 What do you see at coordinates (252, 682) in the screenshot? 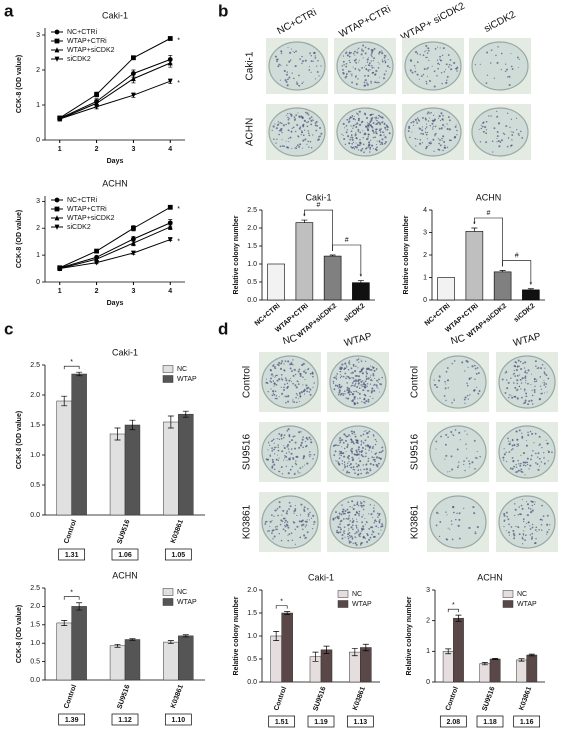
I see `y-tick-label: 0.0` at bounding box center [252, 682].